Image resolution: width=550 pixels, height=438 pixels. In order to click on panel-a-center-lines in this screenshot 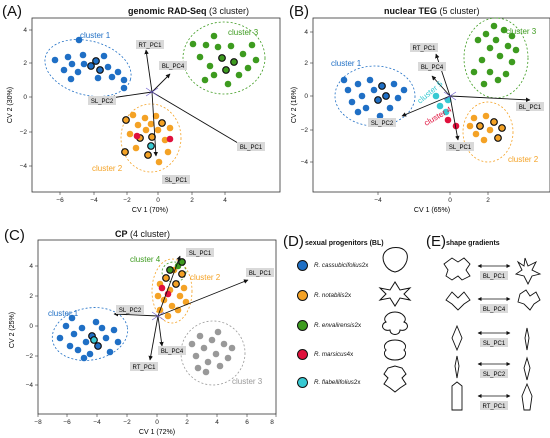, I will do `click(152, 92)`.